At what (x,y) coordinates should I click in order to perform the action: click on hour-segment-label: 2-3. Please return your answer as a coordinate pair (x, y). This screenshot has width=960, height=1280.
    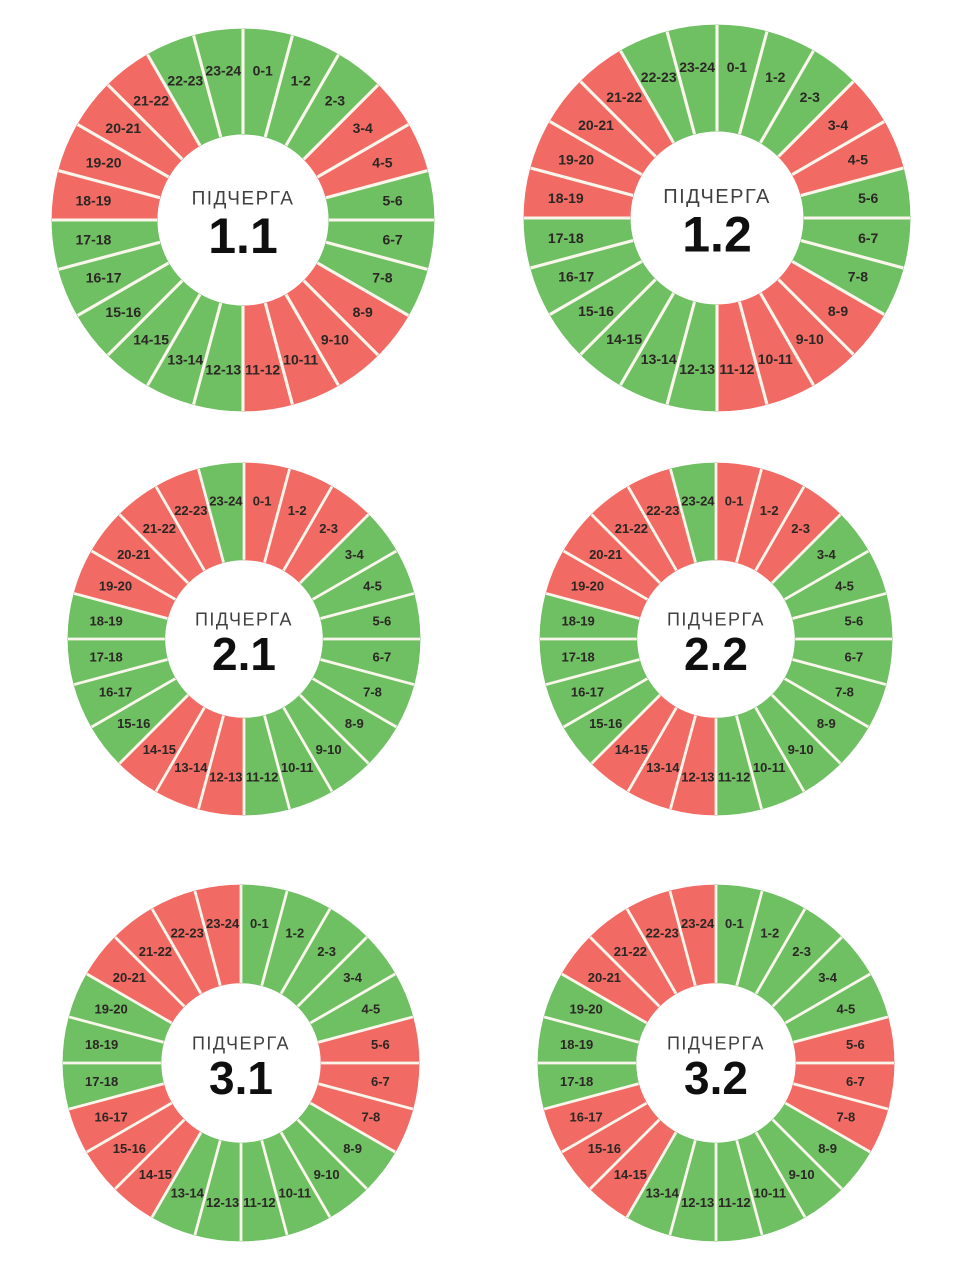
    Looking at the image, I should click on (801, 951).